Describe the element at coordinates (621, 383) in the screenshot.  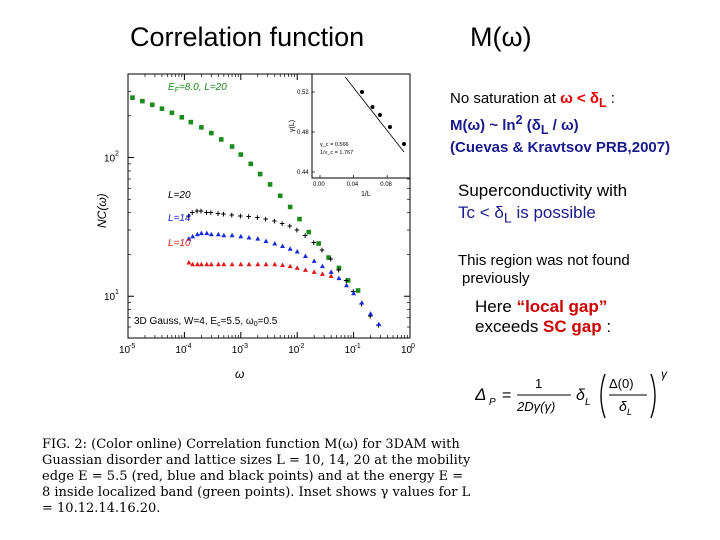
I see `formula-inner-num: Δ(0)` at that location.